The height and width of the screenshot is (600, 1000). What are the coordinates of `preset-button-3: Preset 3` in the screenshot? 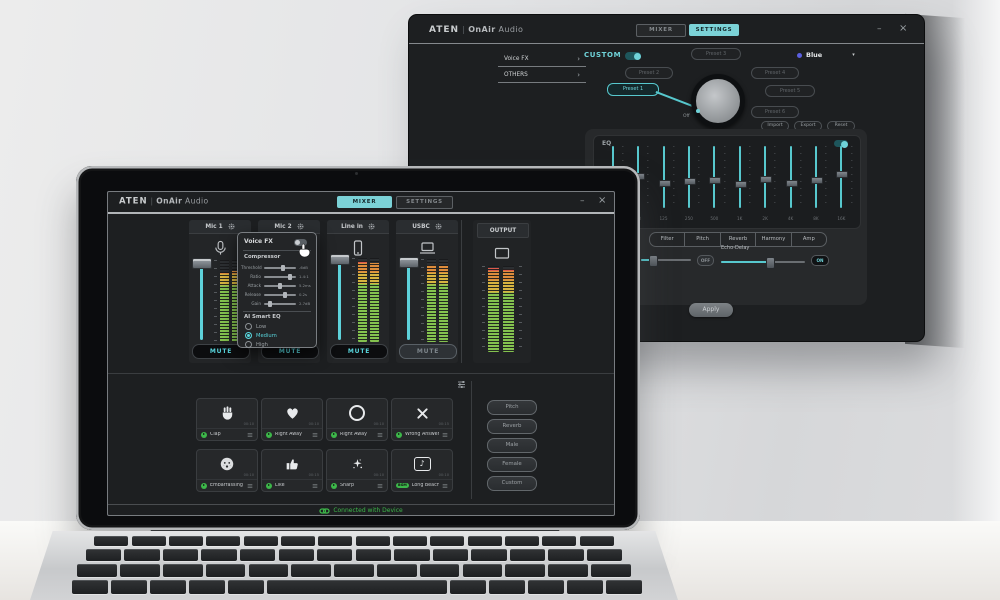 It's located at (716, 54).